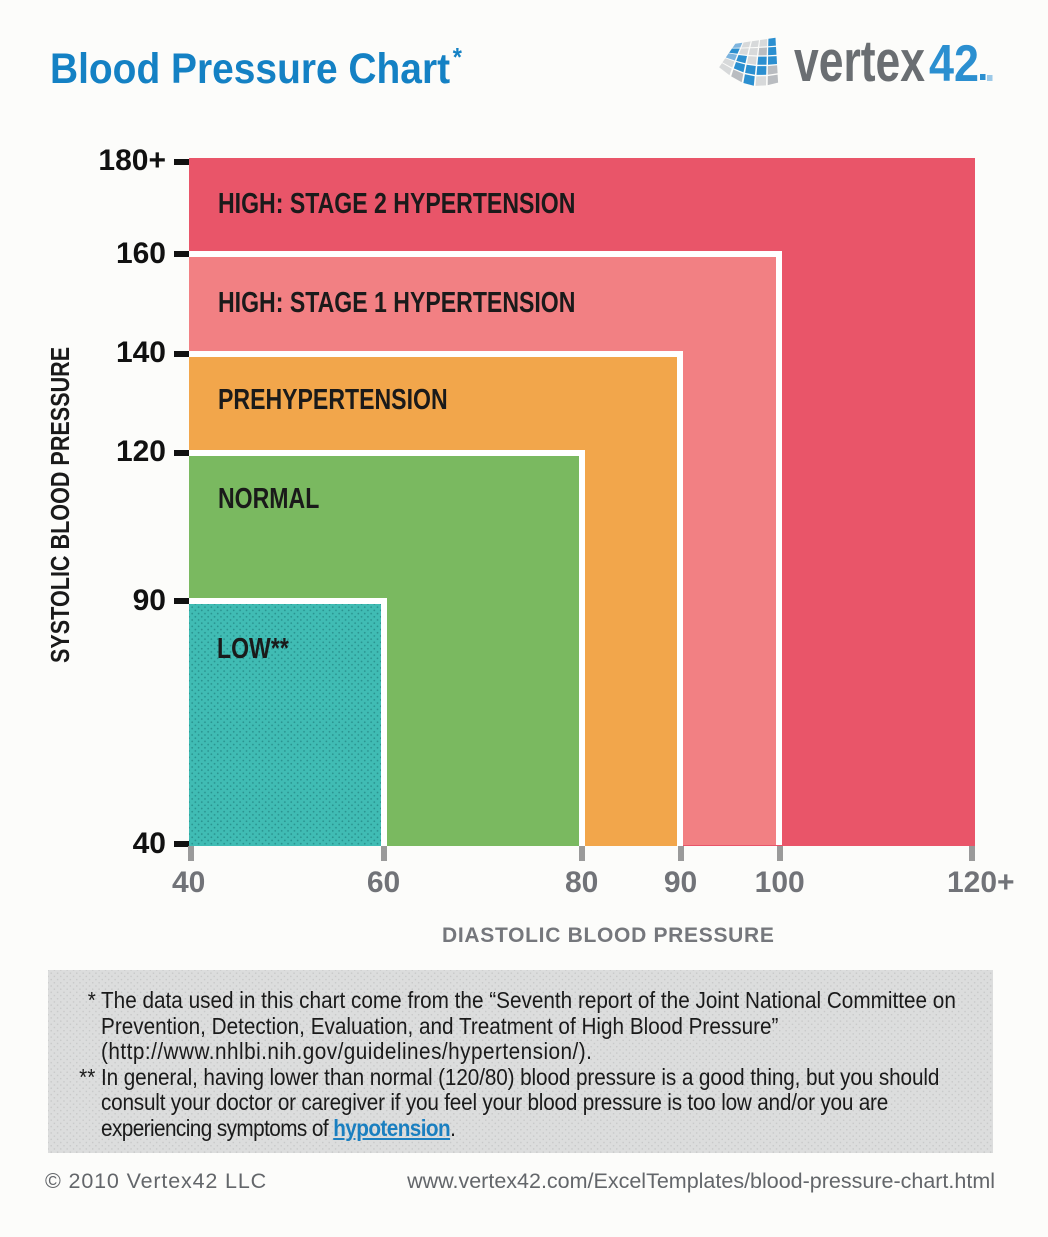 This screenshot has width=1048, height=1237. What do you see at coordinates (859, 62) in the screenshot?
I see `svg-text: vertex` at bounding box center [859, 62].